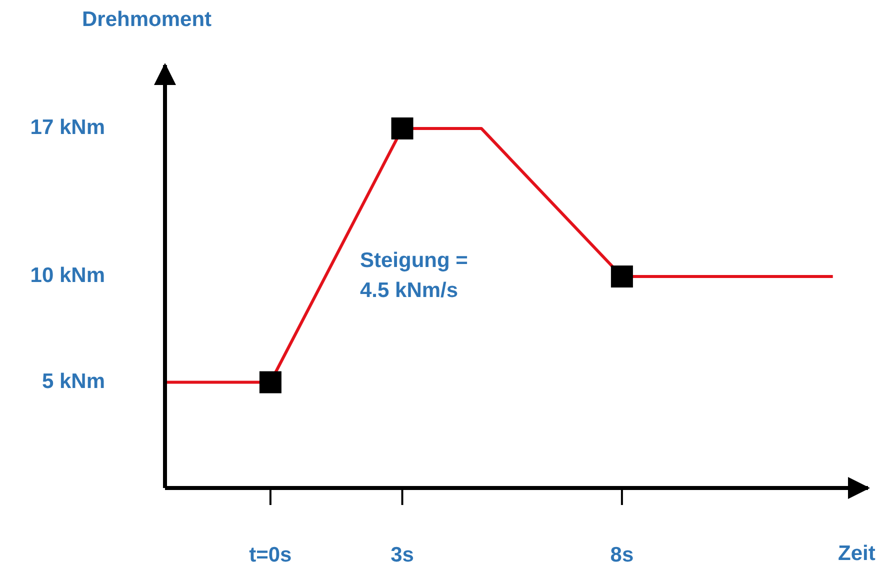  I want to click on y-axis-title: Drehmoment, so click(147, 20).